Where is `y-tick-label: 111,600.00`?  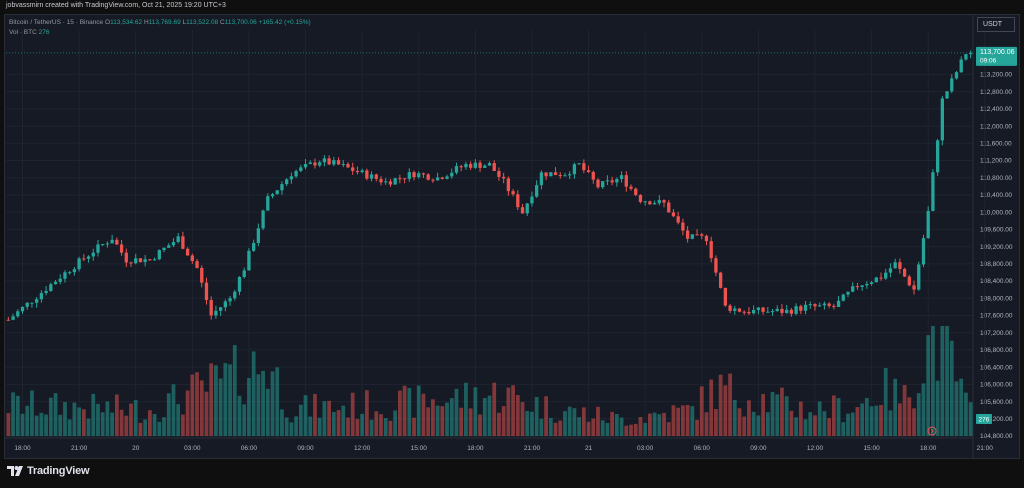 y-tick-label: 111,600.00 is located at coordinates (996, 144).